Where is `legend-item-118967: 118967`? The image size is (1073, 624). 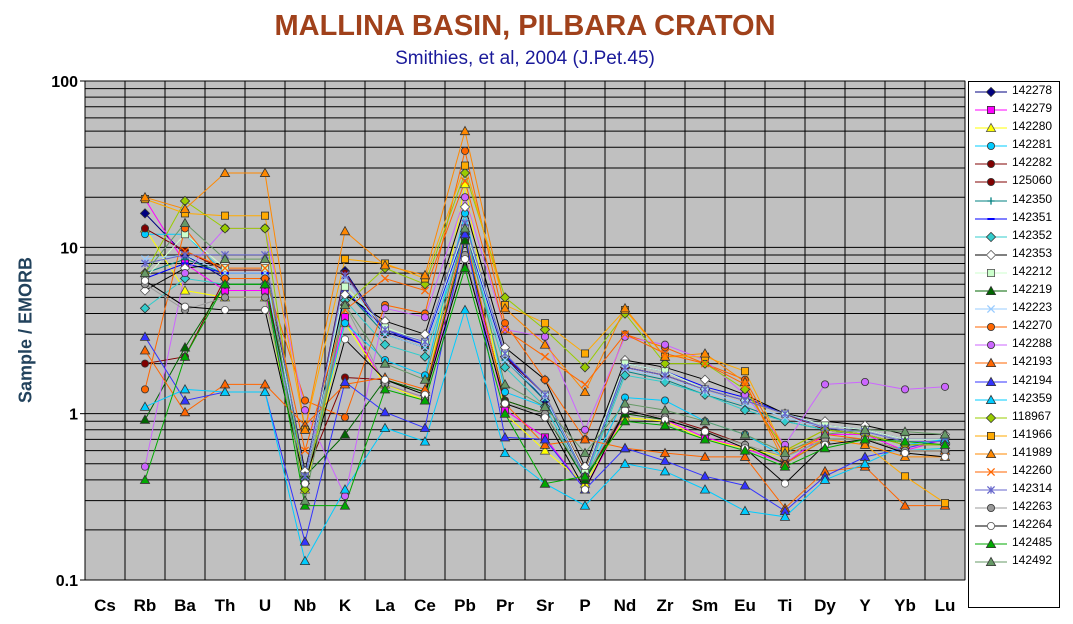
legend-item-118967: 118967 is located at coordinates (1014, 417).